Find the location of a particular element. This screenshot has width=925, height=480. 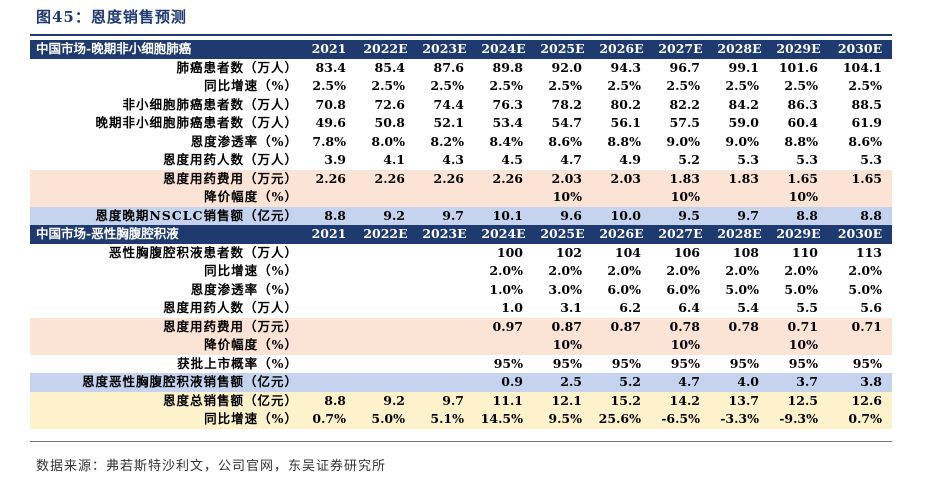

table-cell: 57.5 is located at coordinates (680, 123).